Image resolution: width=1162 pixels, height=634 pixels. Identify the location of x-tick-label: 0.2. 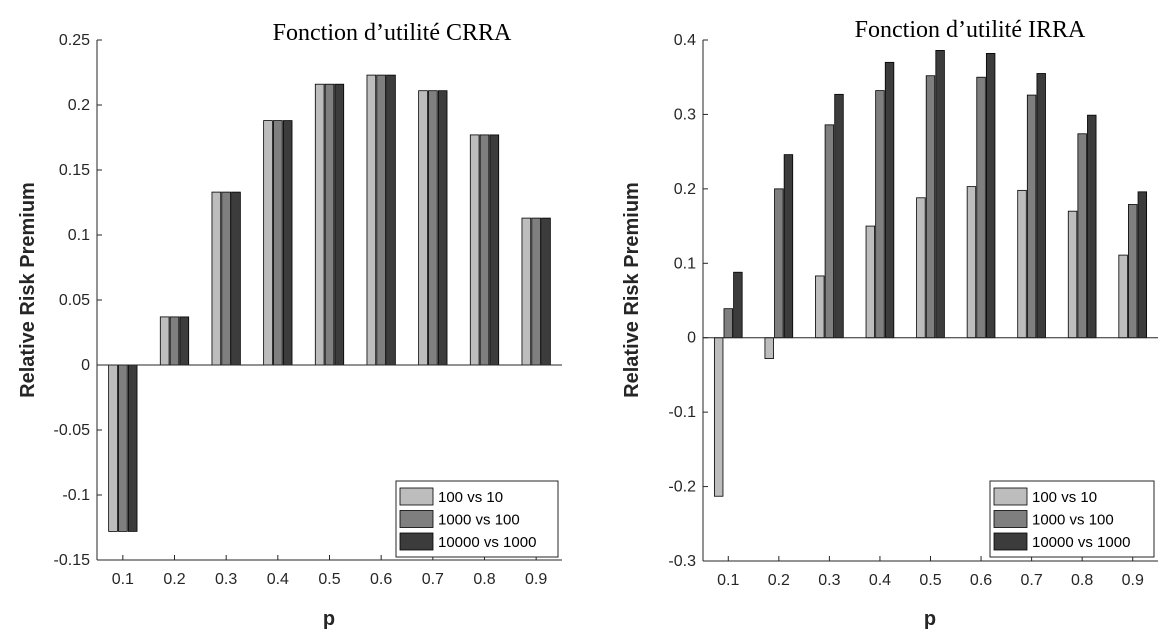
(779, 580).